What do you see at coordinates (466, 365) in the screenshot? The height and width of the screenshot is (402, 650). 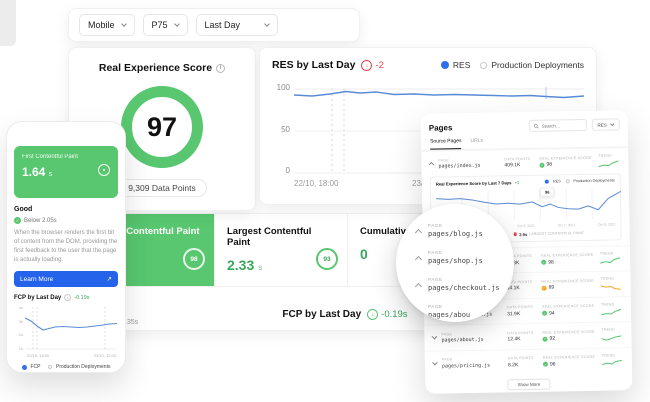 I see `page-name: pages/pricing.js` at bounding box center [466, 365].